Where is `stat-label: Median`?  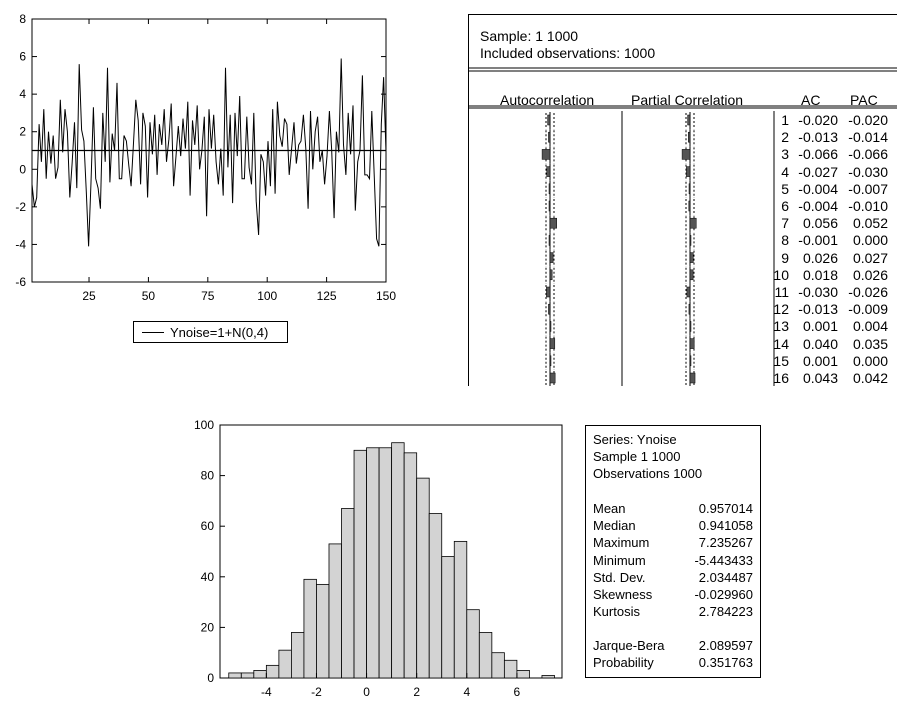
stat-label: Median is located at coordinates (614, 526).